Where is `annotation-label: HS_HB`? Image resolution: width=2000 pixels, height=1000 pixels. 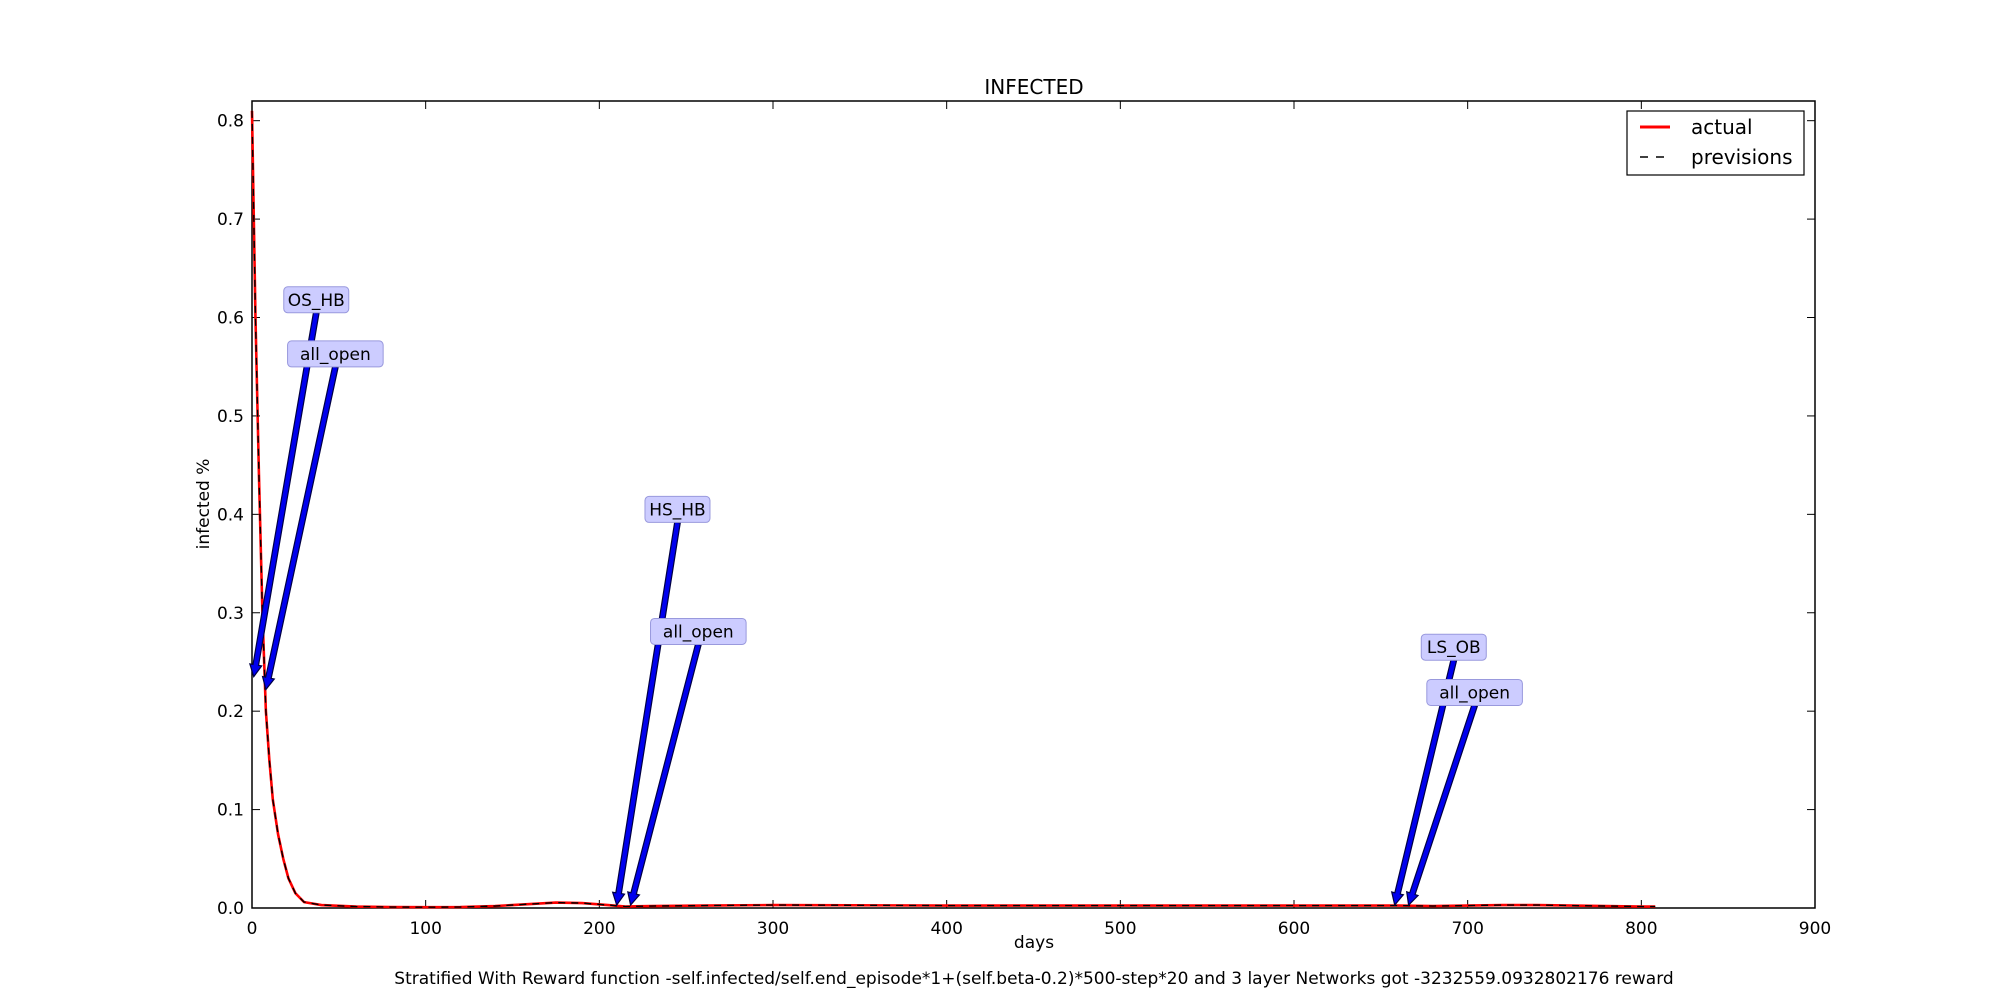
annotation-label: HS_HB is located at coordinates (677, 510).